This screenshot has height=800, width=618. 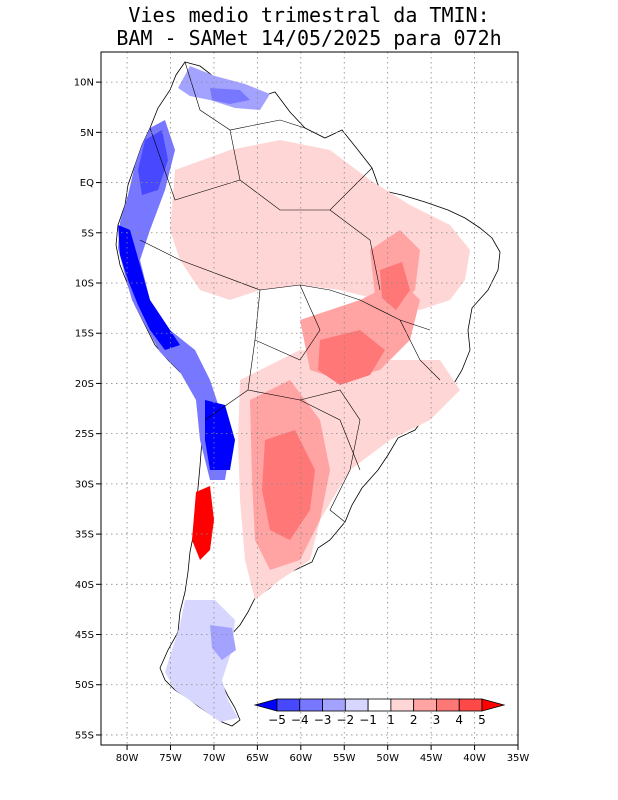 I want to click on lat-tick-label: 5S, so click(x=87, y=233).